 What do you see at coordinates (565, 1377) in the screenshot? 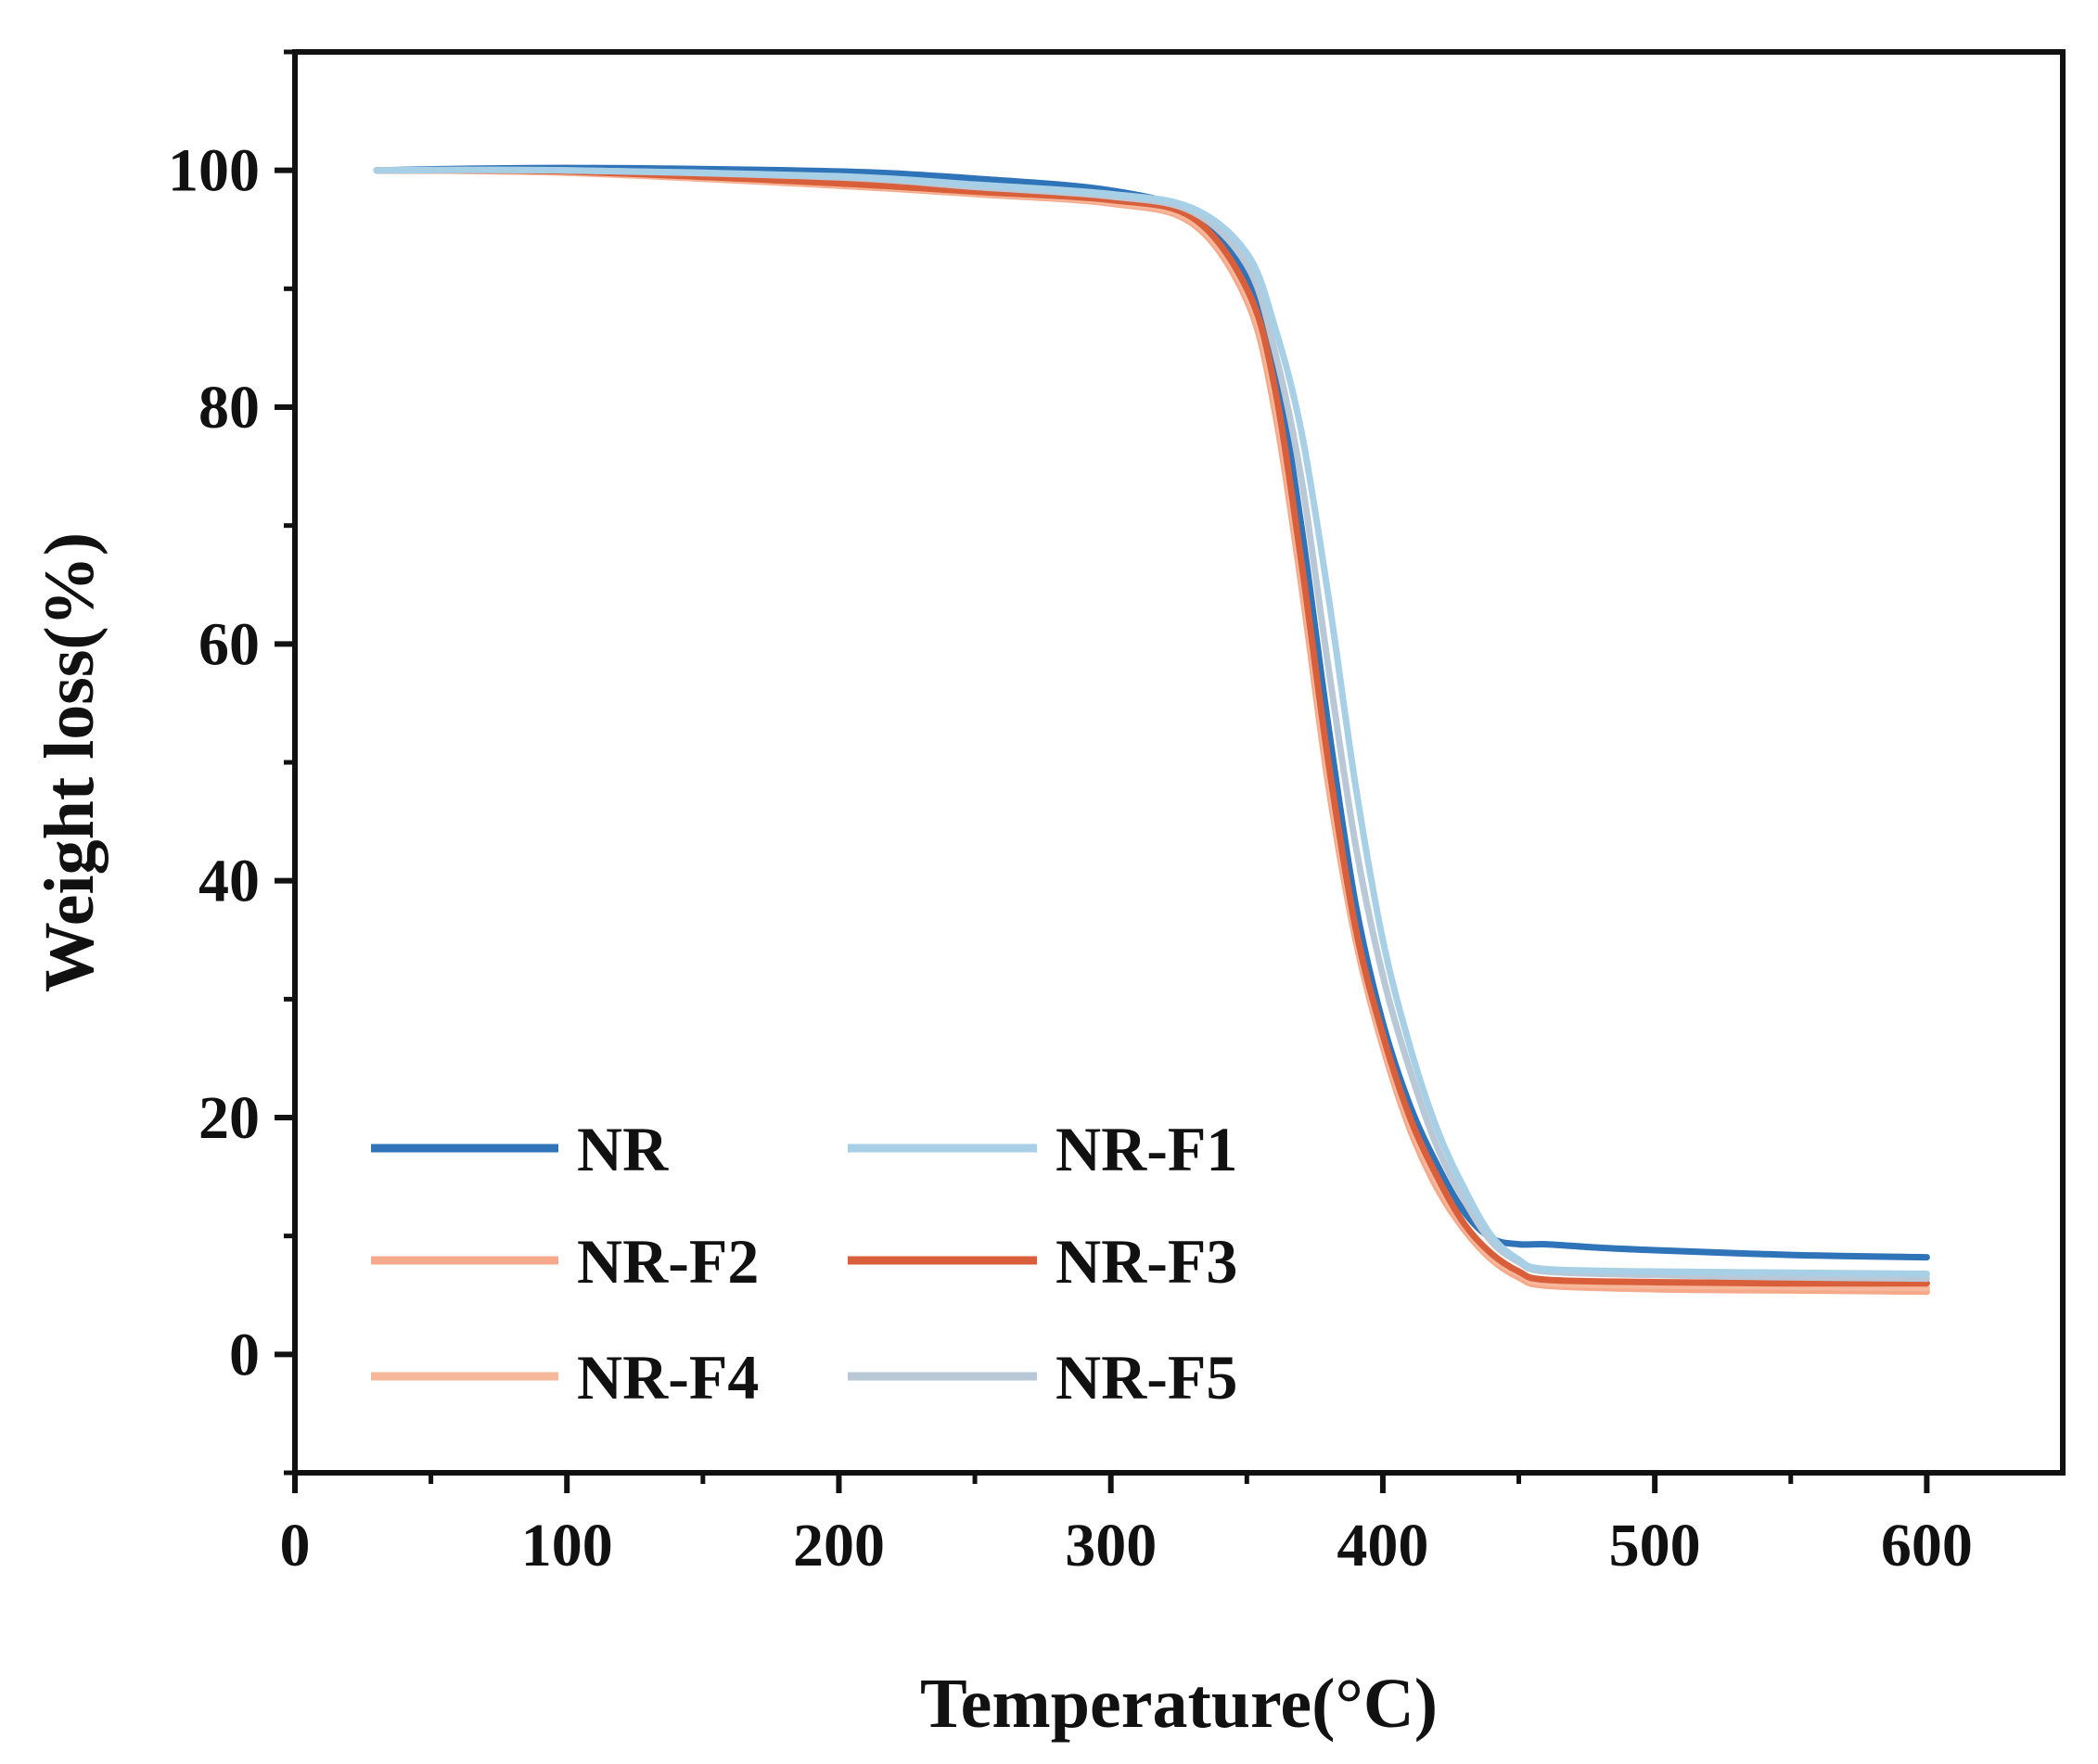
I see `legend-entry-nr-f4: NR-F4` at bounding box center [565, 1377].